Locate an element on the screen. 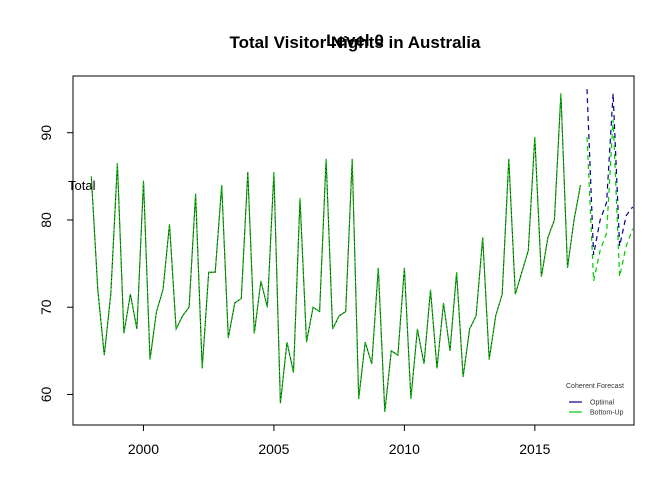 The image size is (672, 480). y-tick-label: 80 is located at coordinates (46, 220).